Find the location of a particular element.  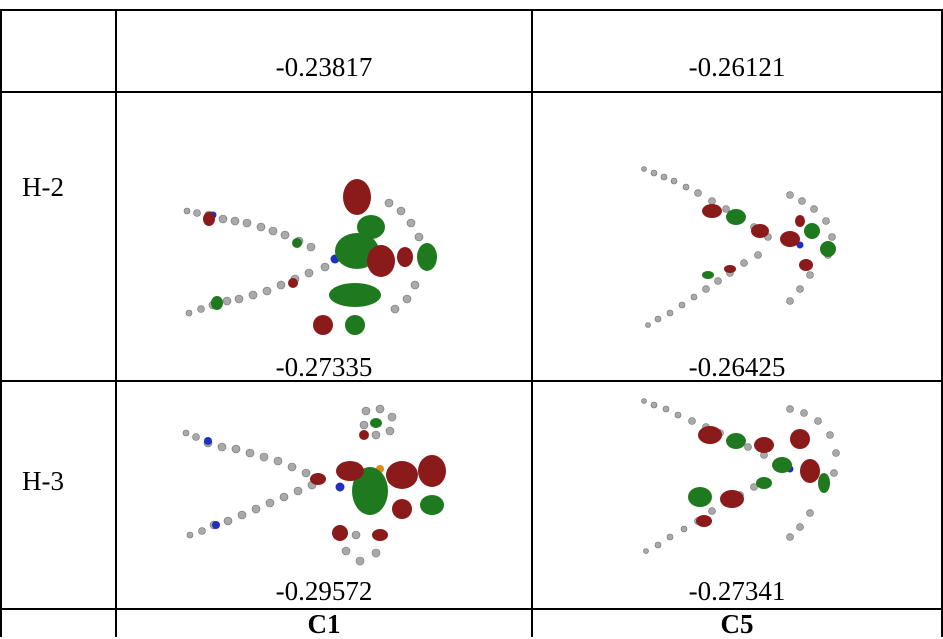

rule-row3 is located at coordinates (471, 609).